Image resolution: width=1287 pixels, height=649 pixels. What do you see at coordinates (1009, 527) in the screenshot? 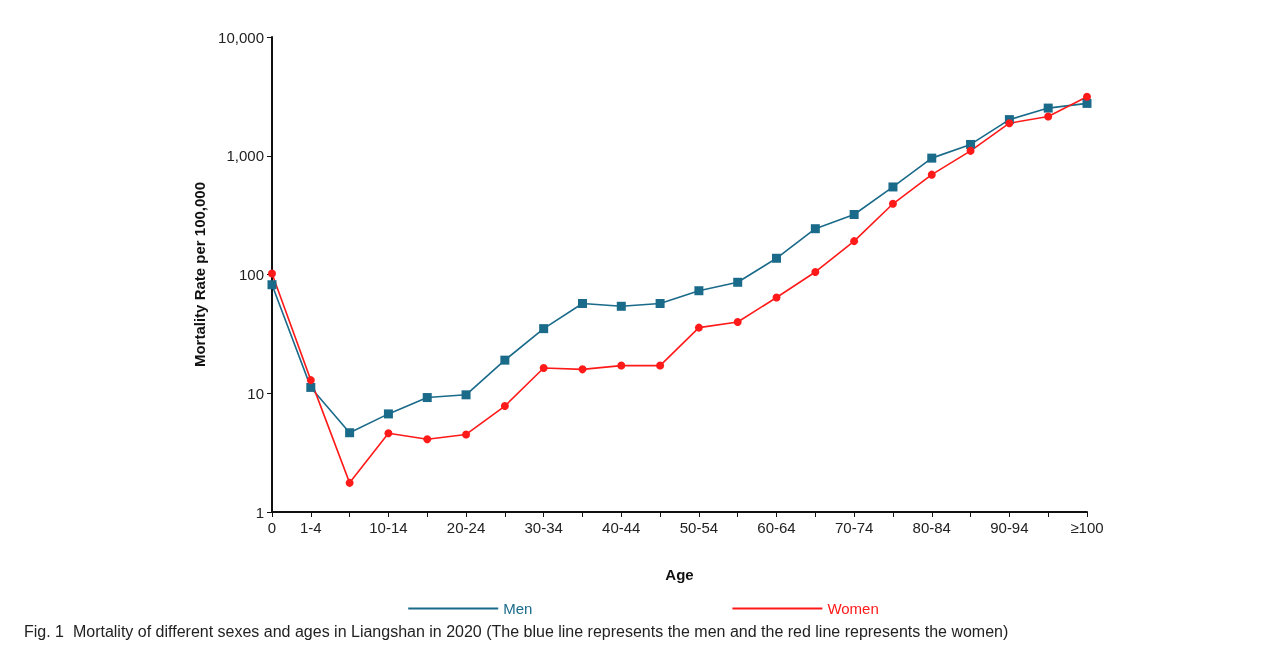
I see `x-tick-label: 90-94` at bounding box center [1009, 527].